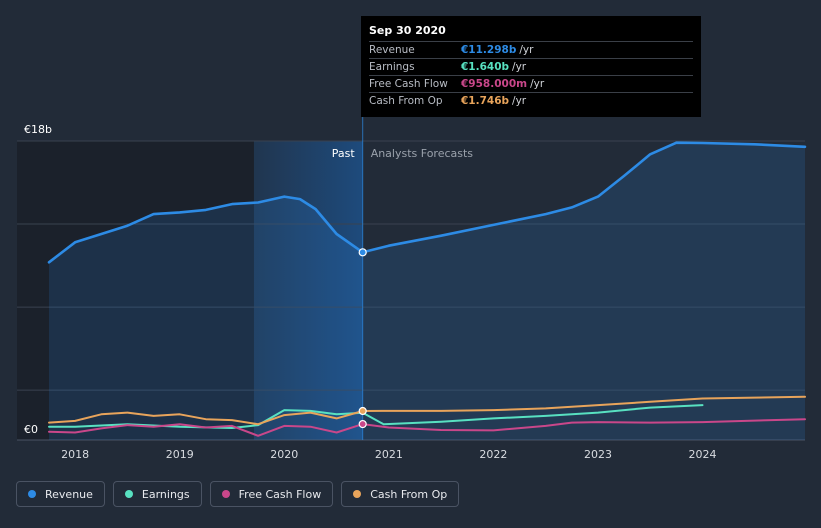  What do you see at coordinates (493, 454) in the screenshot?
I see `x-tick-label: 2022` at bounding box center [493, 454].